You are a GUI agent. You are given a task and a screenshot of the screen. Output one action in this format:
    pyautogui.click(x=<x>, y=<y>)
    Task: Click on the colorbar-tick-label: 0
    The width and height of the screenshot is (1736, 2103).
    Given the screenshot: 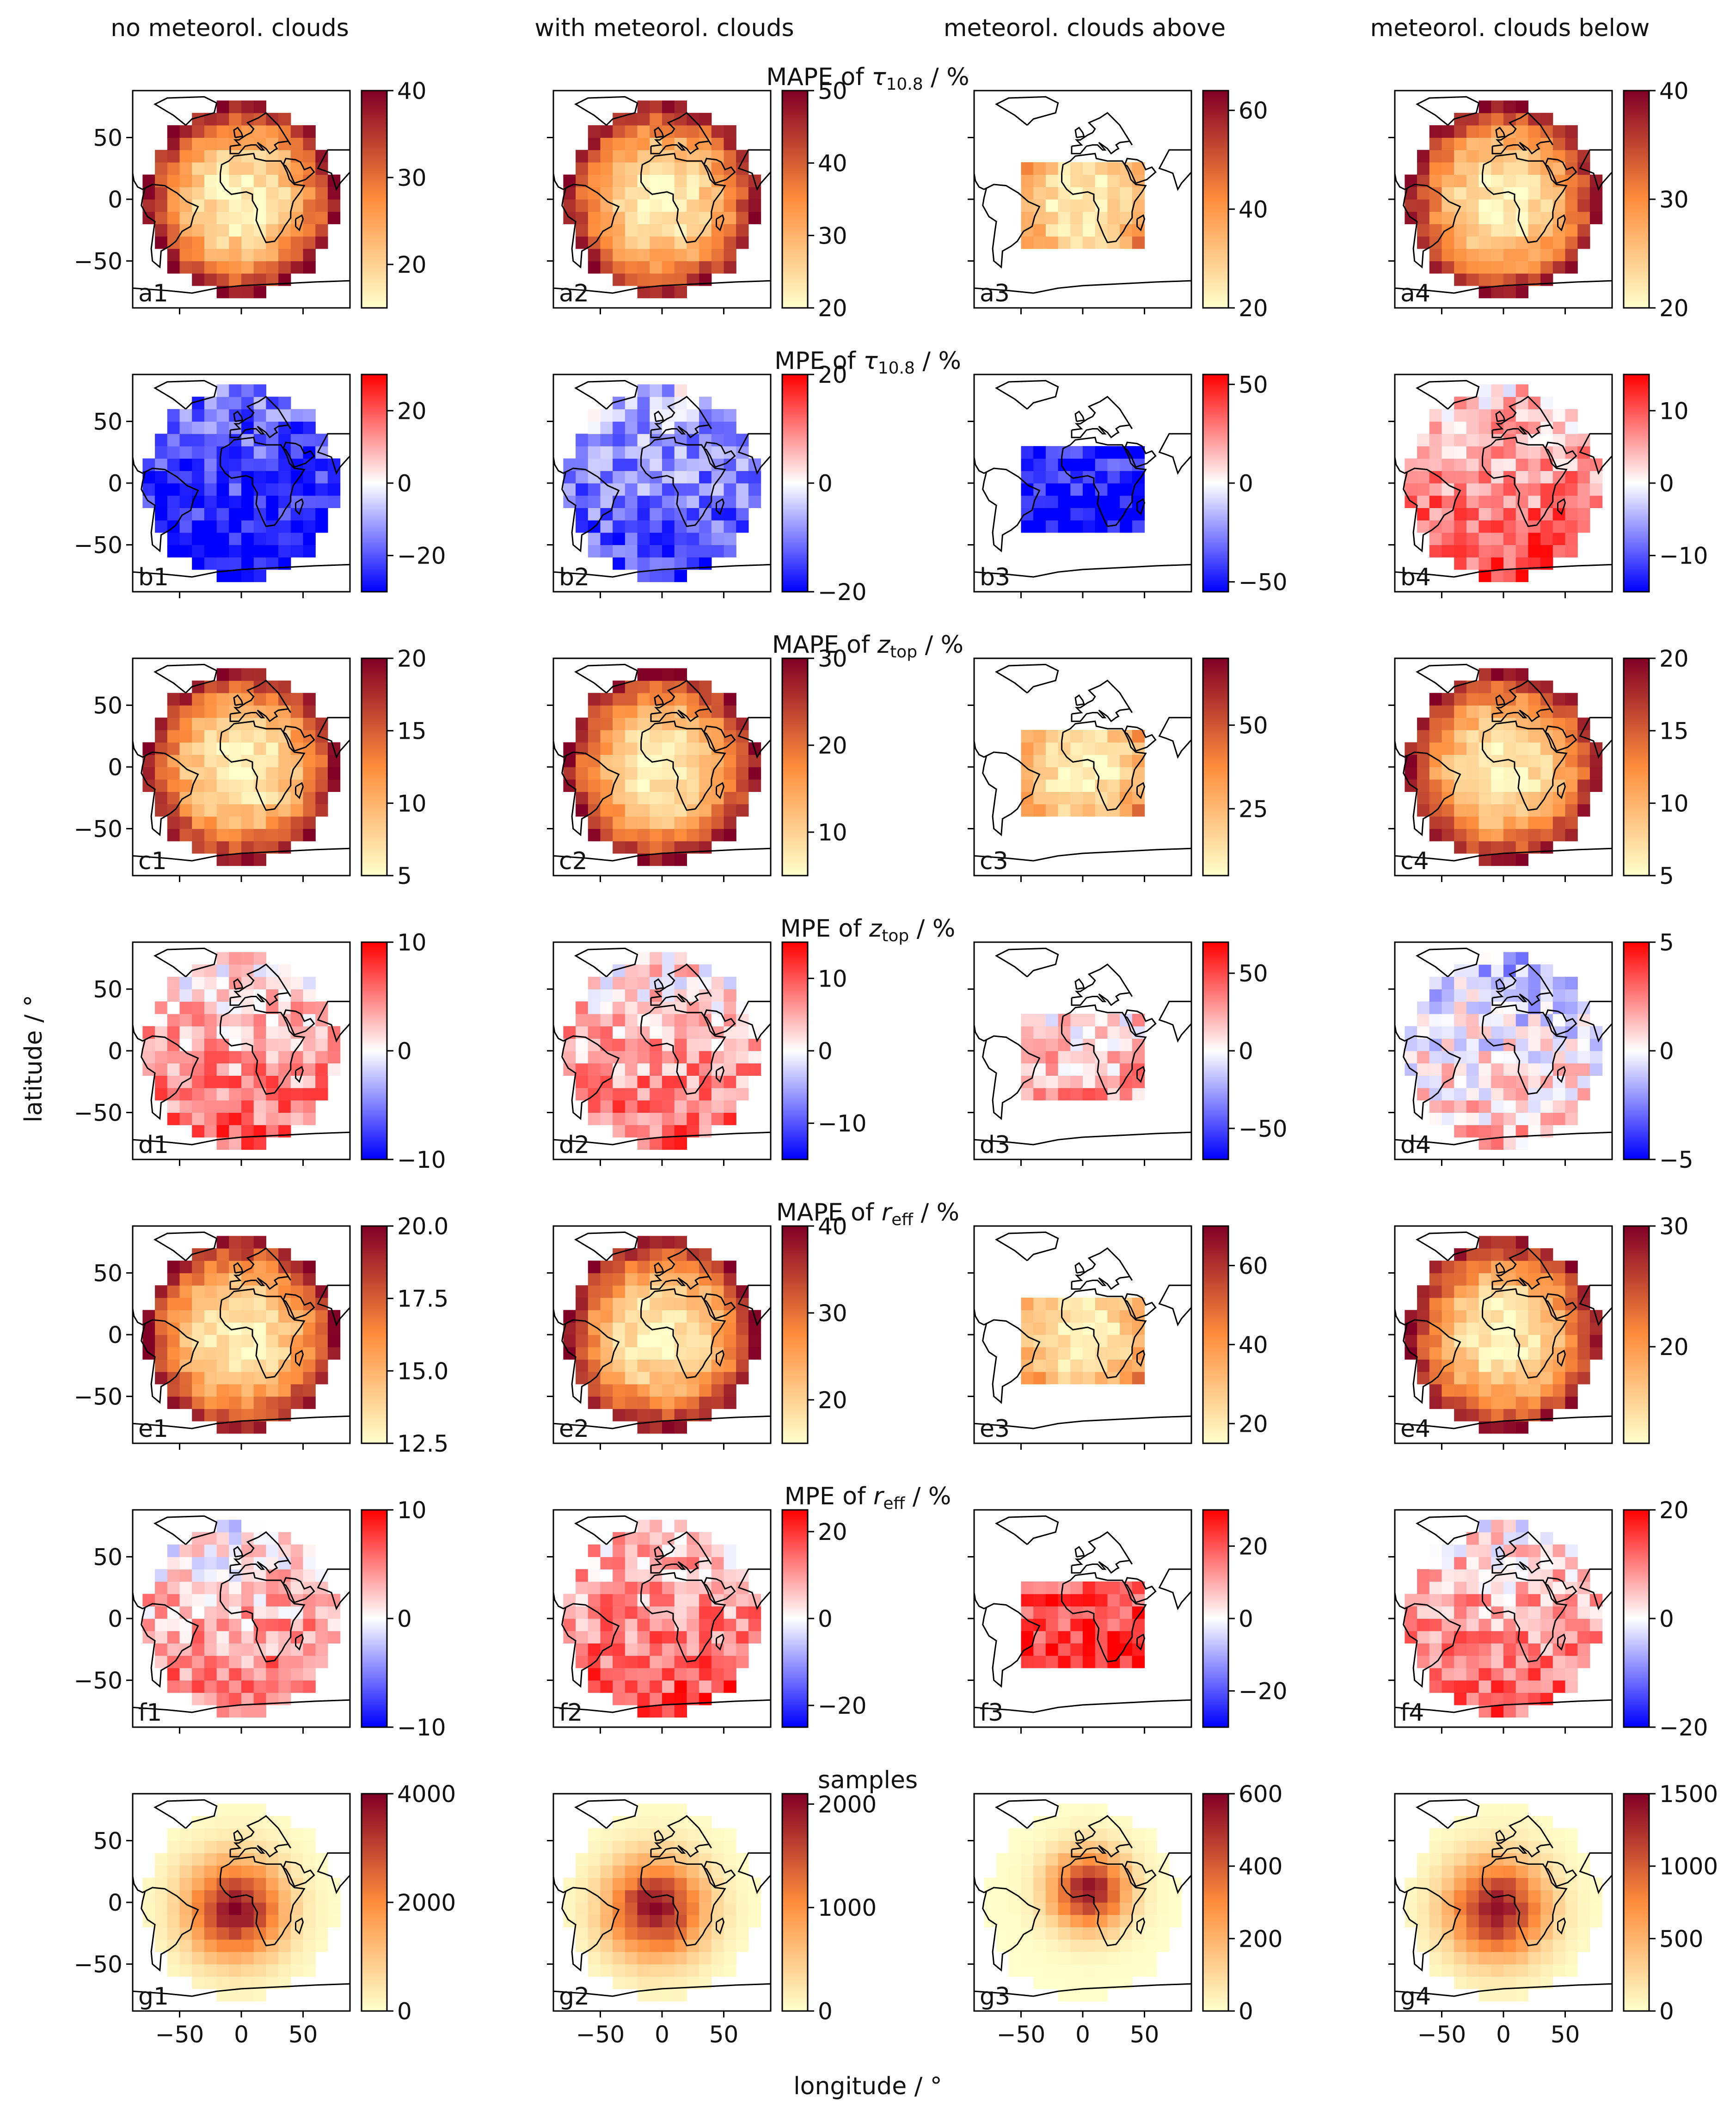 What is the action you would take?
    pyautogui.click(x=404, y=2011)
    